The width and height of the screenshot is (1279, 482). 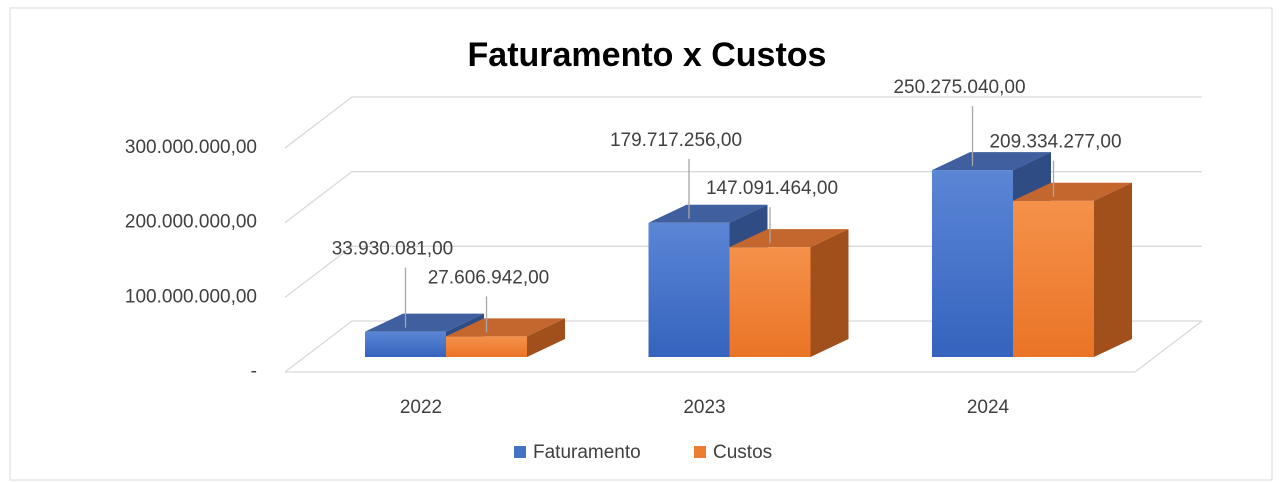 I want to click on x-tick-label: 2022, so click(x=421, y=407).